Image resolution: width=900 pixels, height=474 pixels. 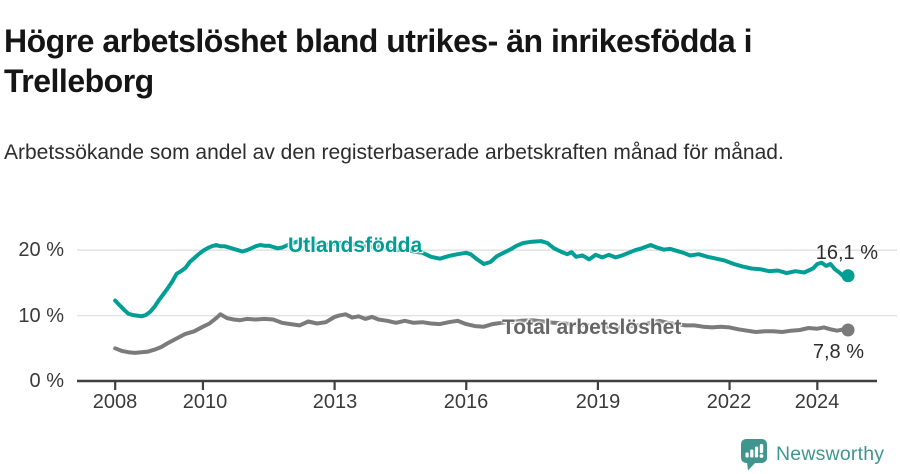 I want to click on series-line-utlandsf-dda, so click(x=481, y=279).